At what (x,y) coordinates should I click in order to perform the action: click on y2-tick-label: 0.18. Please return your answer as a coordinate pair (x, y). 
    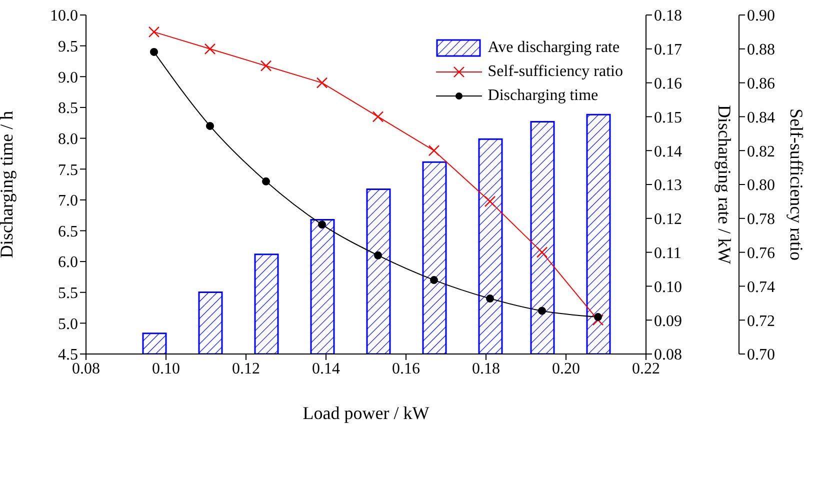
    Looking at the image, I should click on (668, 16).